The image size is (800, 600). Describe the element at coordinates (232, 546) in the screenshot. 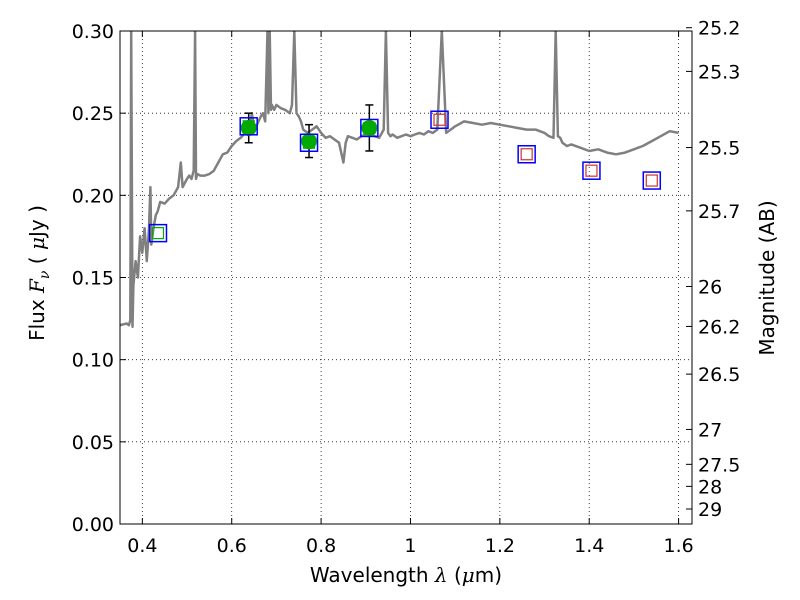

I see `x-tick-label: 0.6` at that location.